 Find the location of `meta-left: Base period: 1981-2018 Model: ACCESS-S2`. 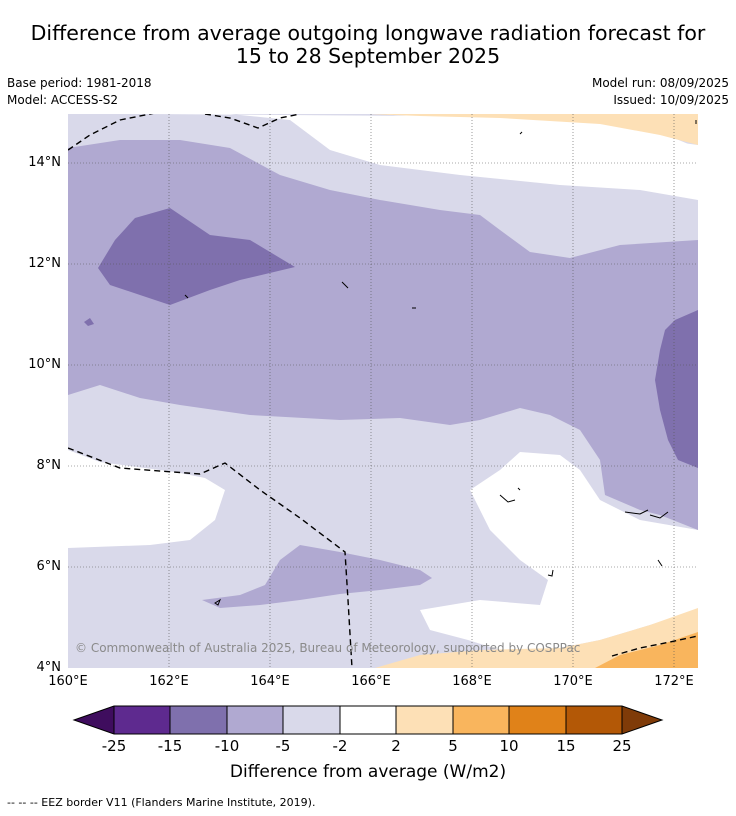

meta-left: Base period: 1981-2018 Model: ACCESS-S2 is located at coordinates (79, 92).